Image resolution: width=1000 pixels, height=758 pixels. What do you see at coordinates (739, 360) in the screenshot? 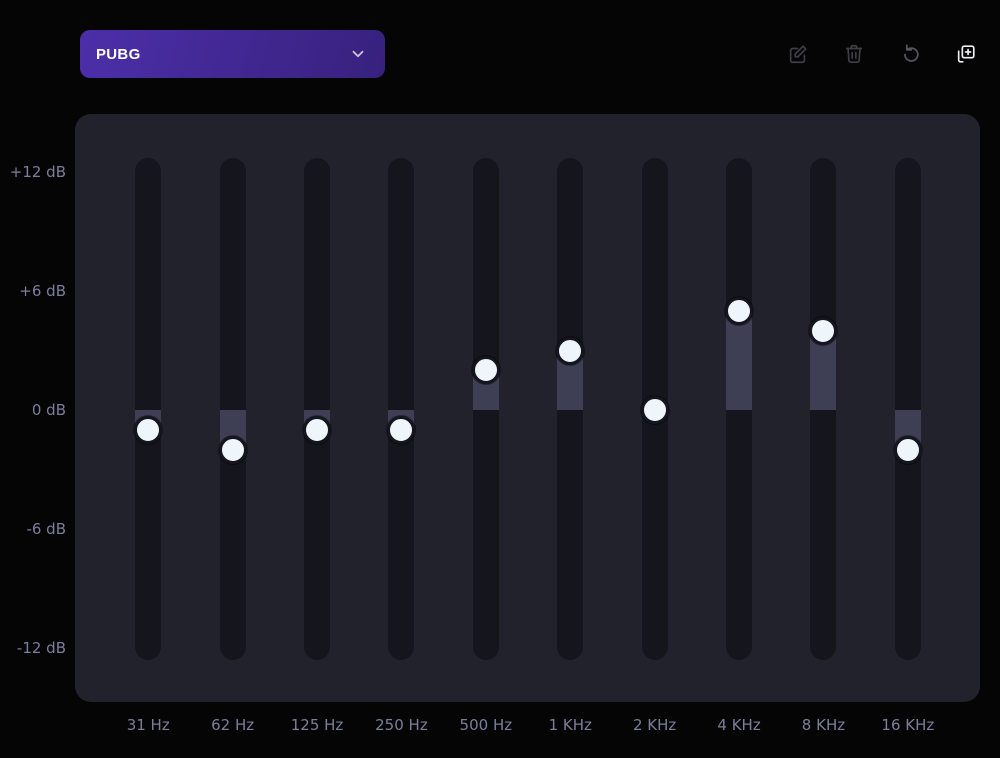
I see `slider-fill` at bounding box center [739, 360].